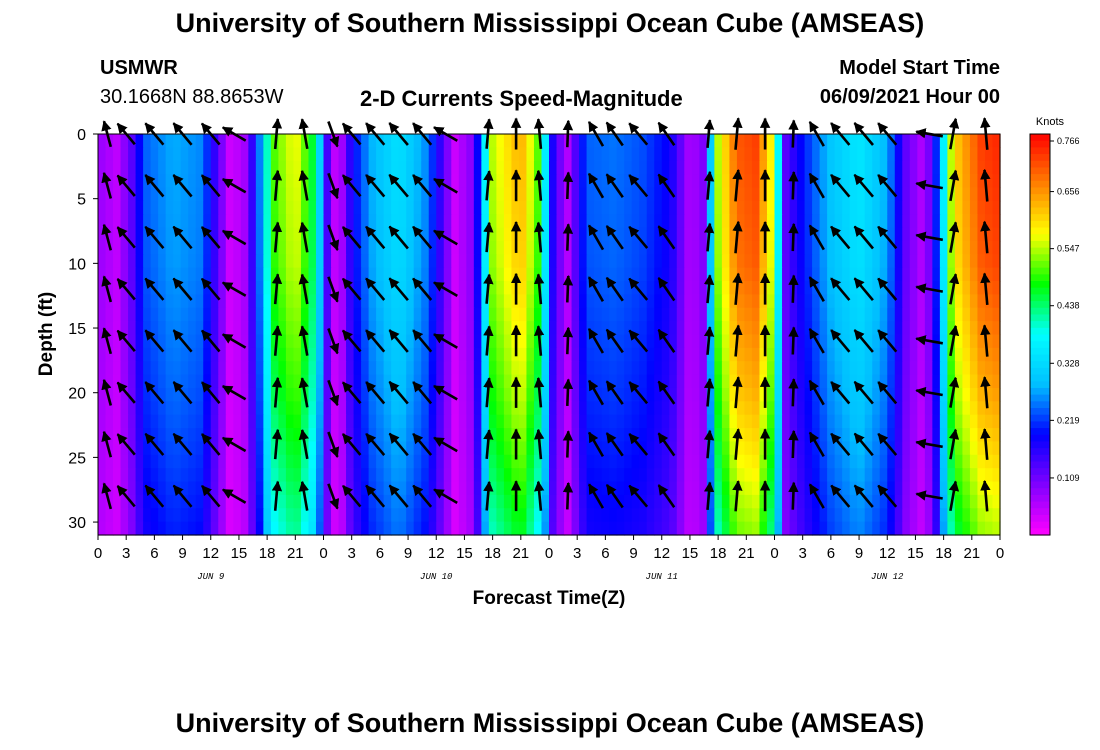  I want to click on day-label: JUN 12, so click(887, 577).